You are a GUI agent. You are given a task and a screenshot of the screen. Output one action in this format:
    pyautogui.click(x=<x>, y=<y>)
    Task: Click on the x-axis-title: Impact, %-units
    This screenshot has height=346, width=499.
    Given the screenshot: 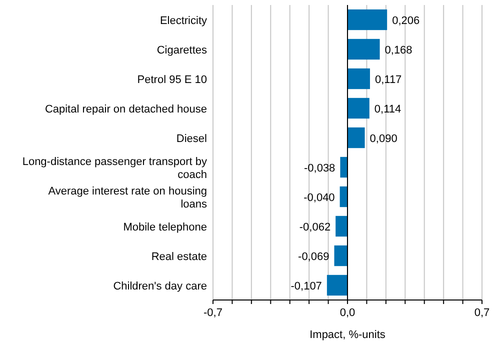 What is the action you would take?
    pyautogui.click(x=348, y=335)
    